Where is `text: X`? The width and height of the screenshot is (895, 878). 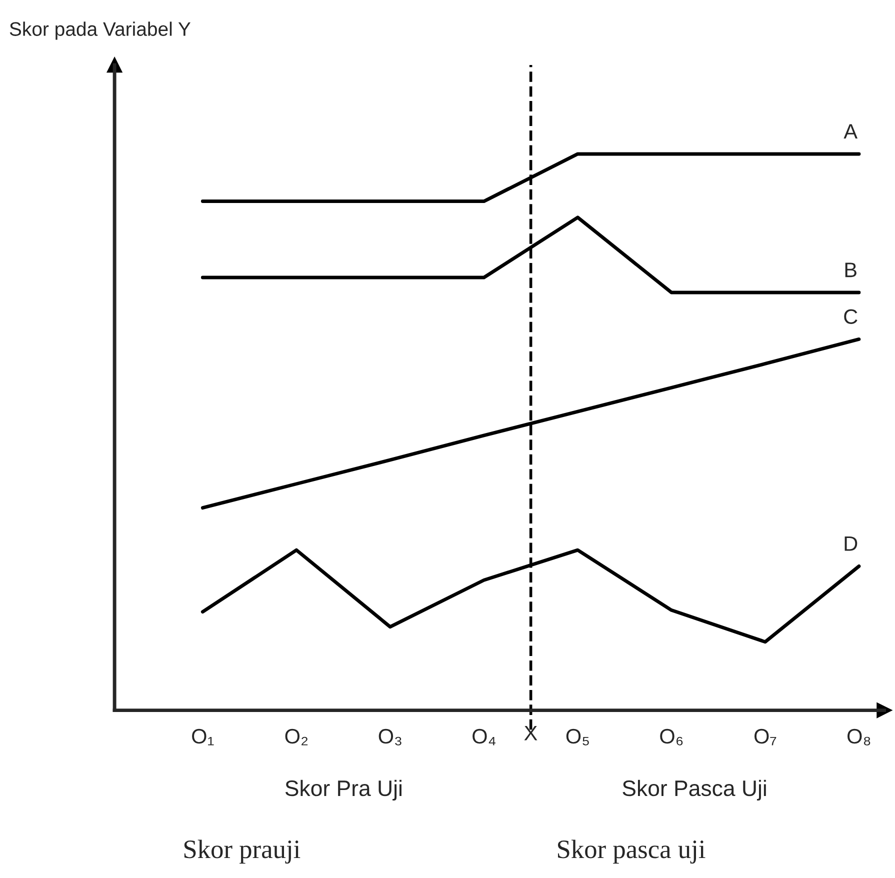 text: X is located at coordinates (531, 733).